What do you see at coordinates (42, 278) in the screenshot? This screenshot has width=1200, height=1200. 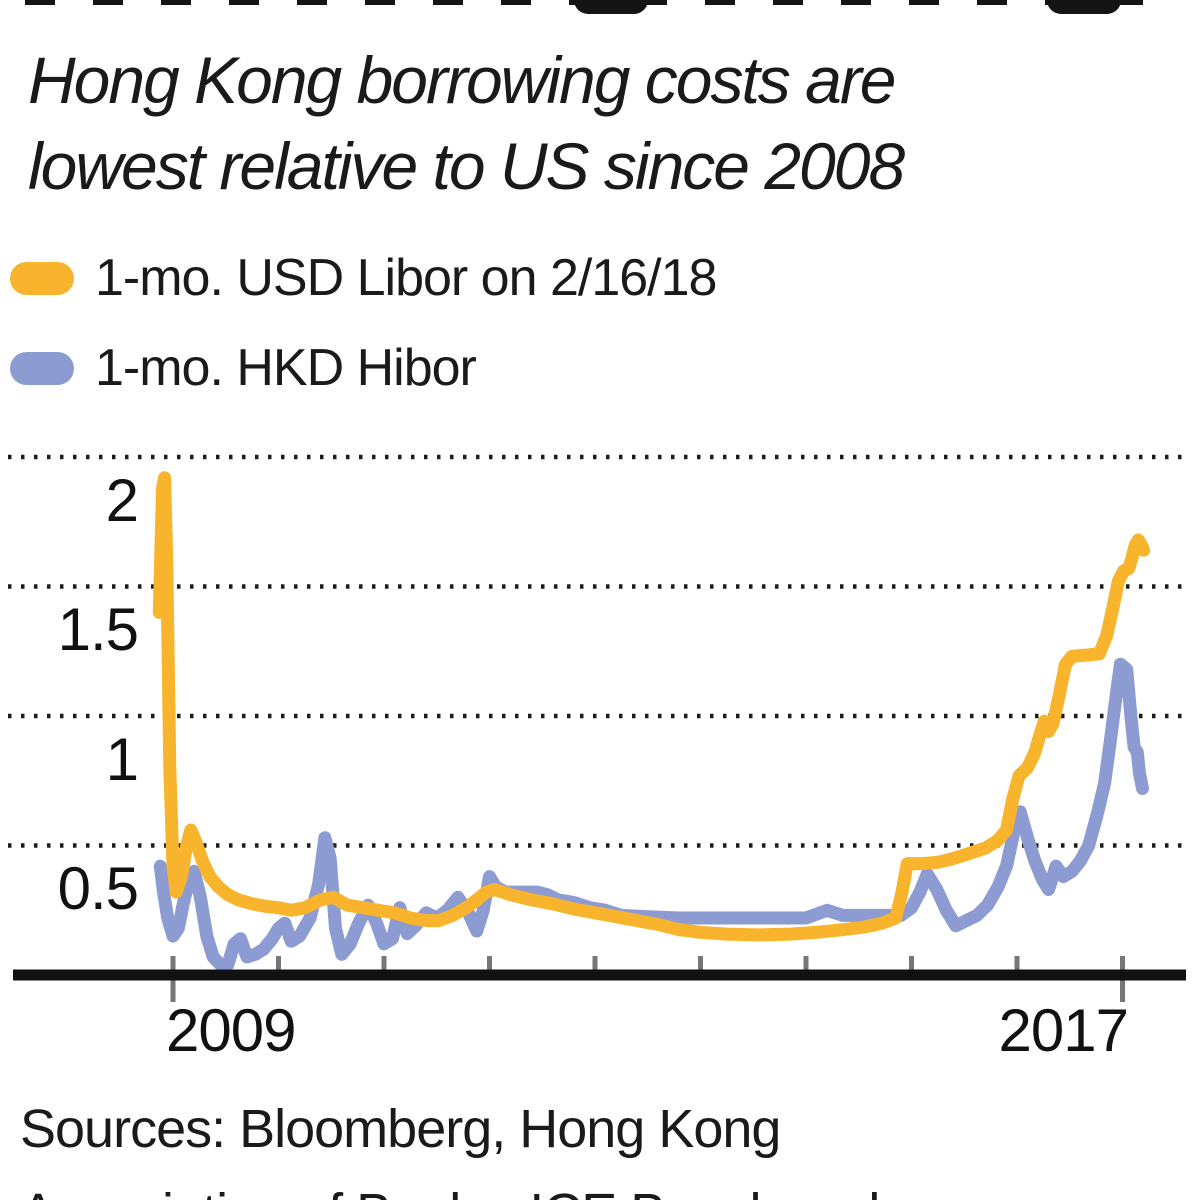 I see `libor-swatch` at bounding box center [42, 278].